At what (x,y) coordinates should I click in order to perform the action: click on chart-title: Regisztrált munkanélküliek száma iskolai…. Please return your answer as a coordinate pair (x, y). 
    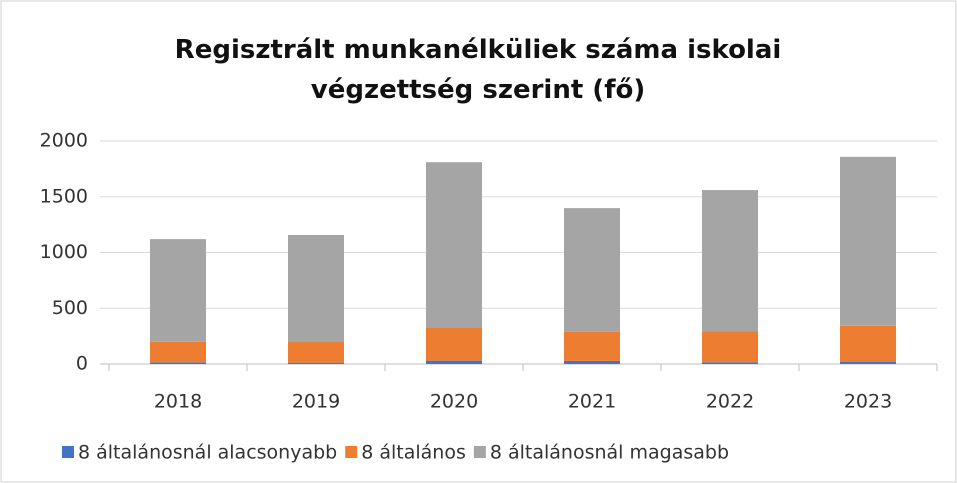
    Looking at the image, I should click on (478, 70).